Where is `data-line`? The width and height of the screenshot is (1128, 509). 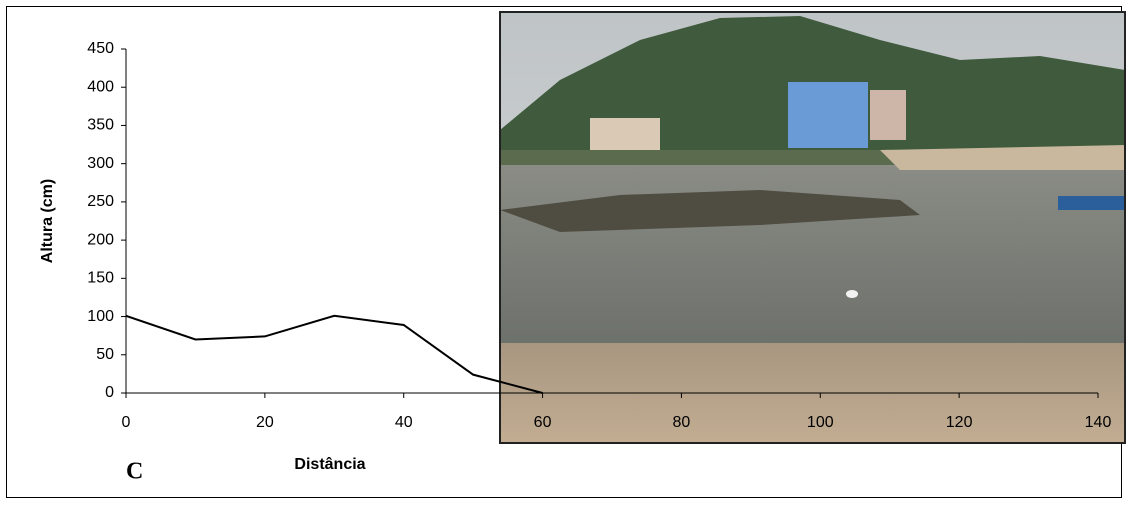
data-line is located at coordinates (334, 354).